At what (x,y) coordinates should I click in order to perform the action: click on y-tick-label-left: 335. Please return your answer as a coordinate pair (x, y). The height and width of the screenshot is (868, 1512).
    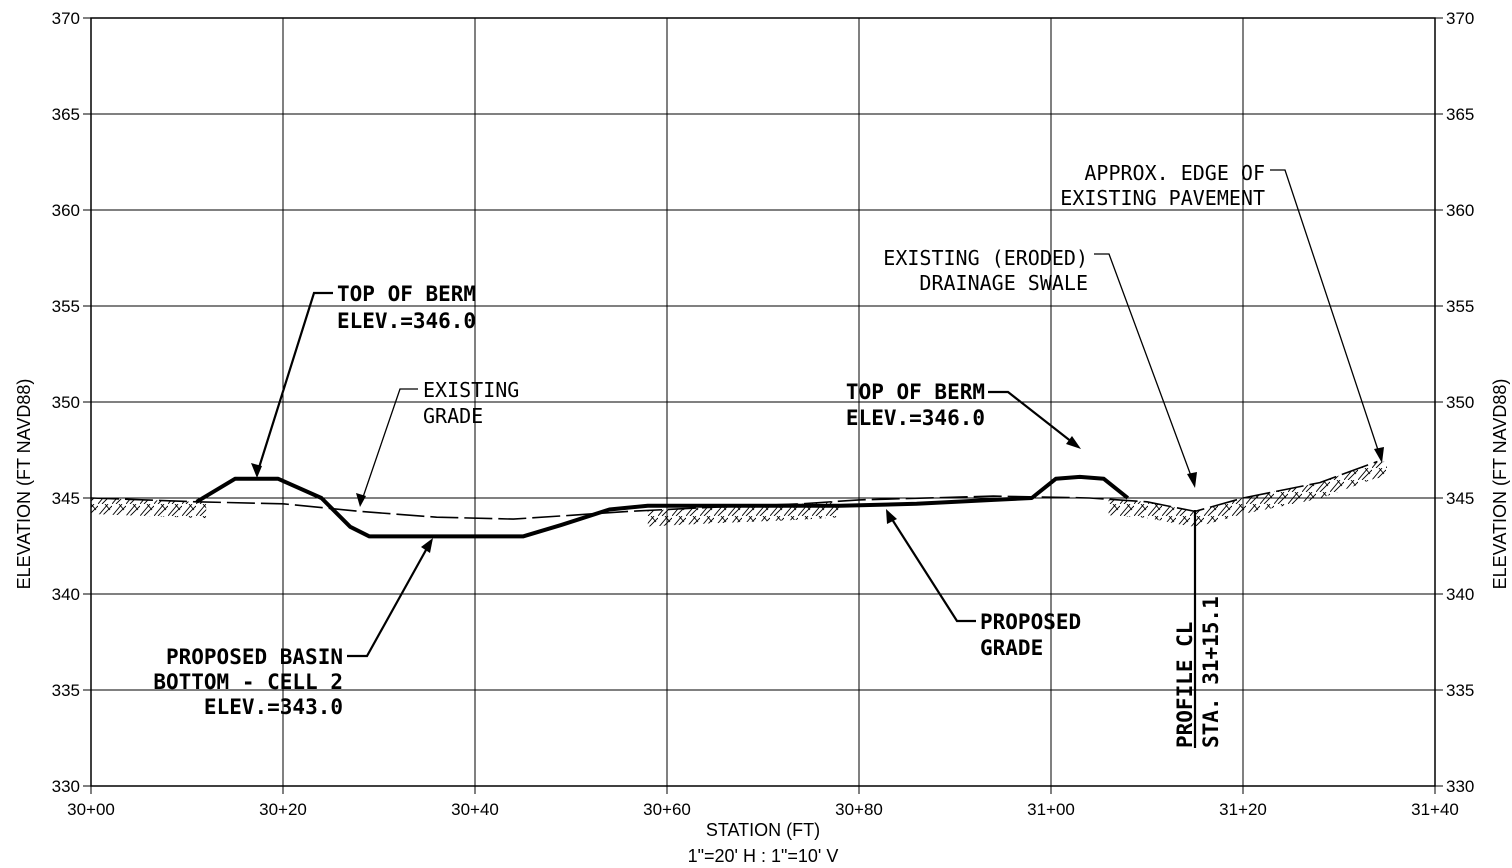
    Looking at the image, I should click on (66, 690).